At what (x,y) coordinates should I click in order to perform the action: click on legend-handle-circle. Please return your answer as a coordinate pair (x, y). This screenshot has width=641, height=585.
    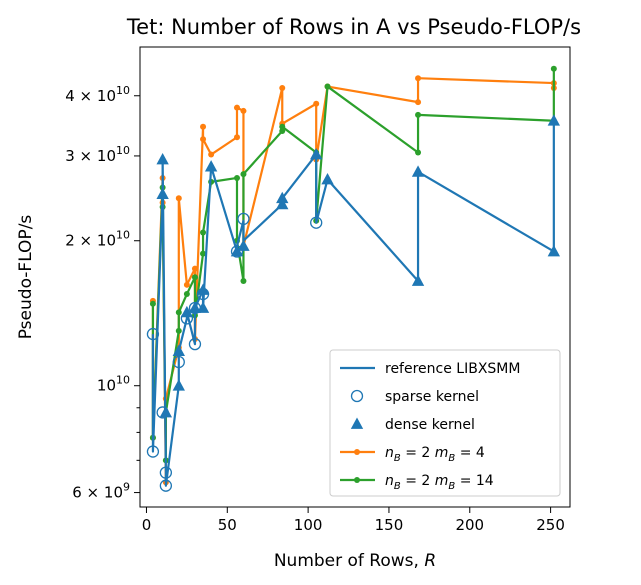
    Looking at the image, I should click on (357, 396).